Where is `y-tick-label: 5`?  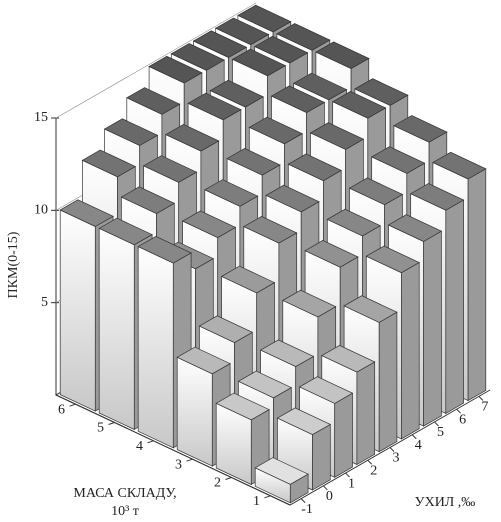 y-tick-label: 5 is located at coordinates (100, 428).